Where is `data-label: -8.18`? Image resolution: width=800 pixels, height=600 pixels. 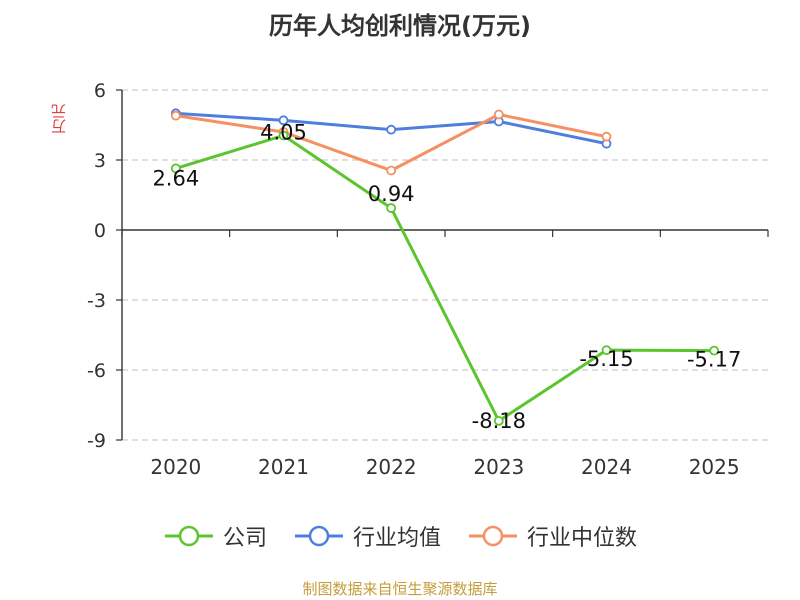 data-label: -8.18 is located at coordinates (499, 421).